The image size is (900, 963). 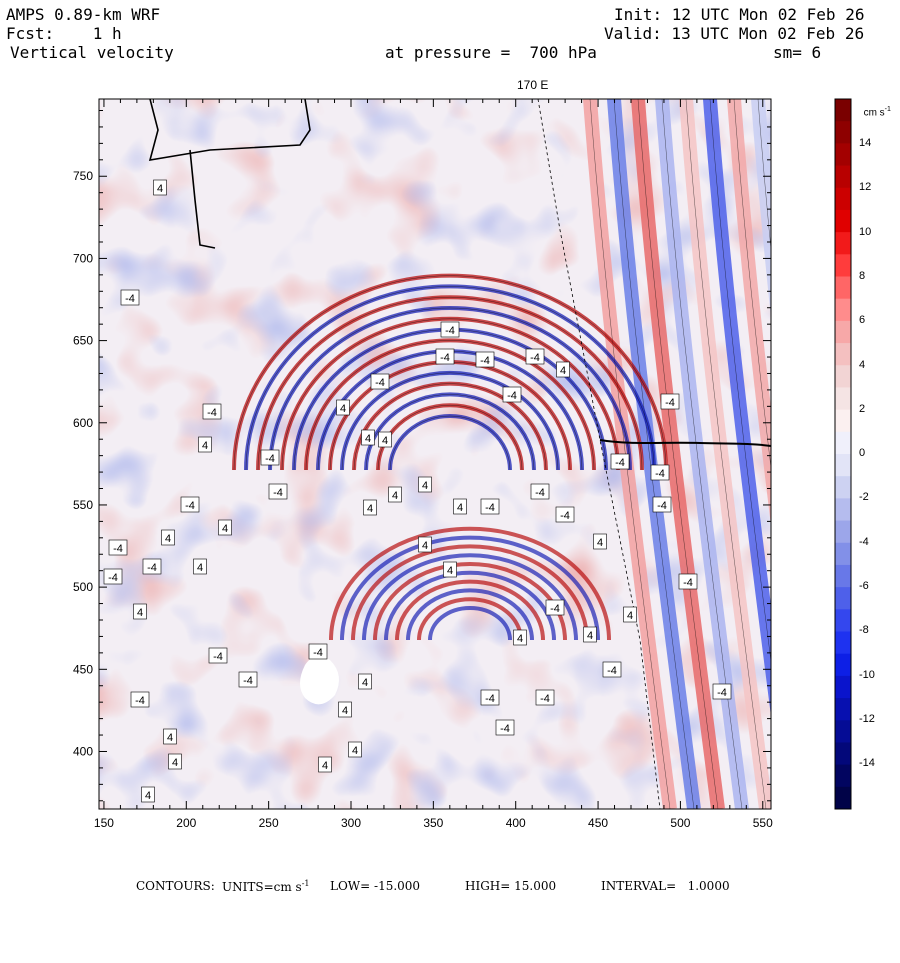 I want to click on y-tick-label: 550, so click(x=83, y=505).